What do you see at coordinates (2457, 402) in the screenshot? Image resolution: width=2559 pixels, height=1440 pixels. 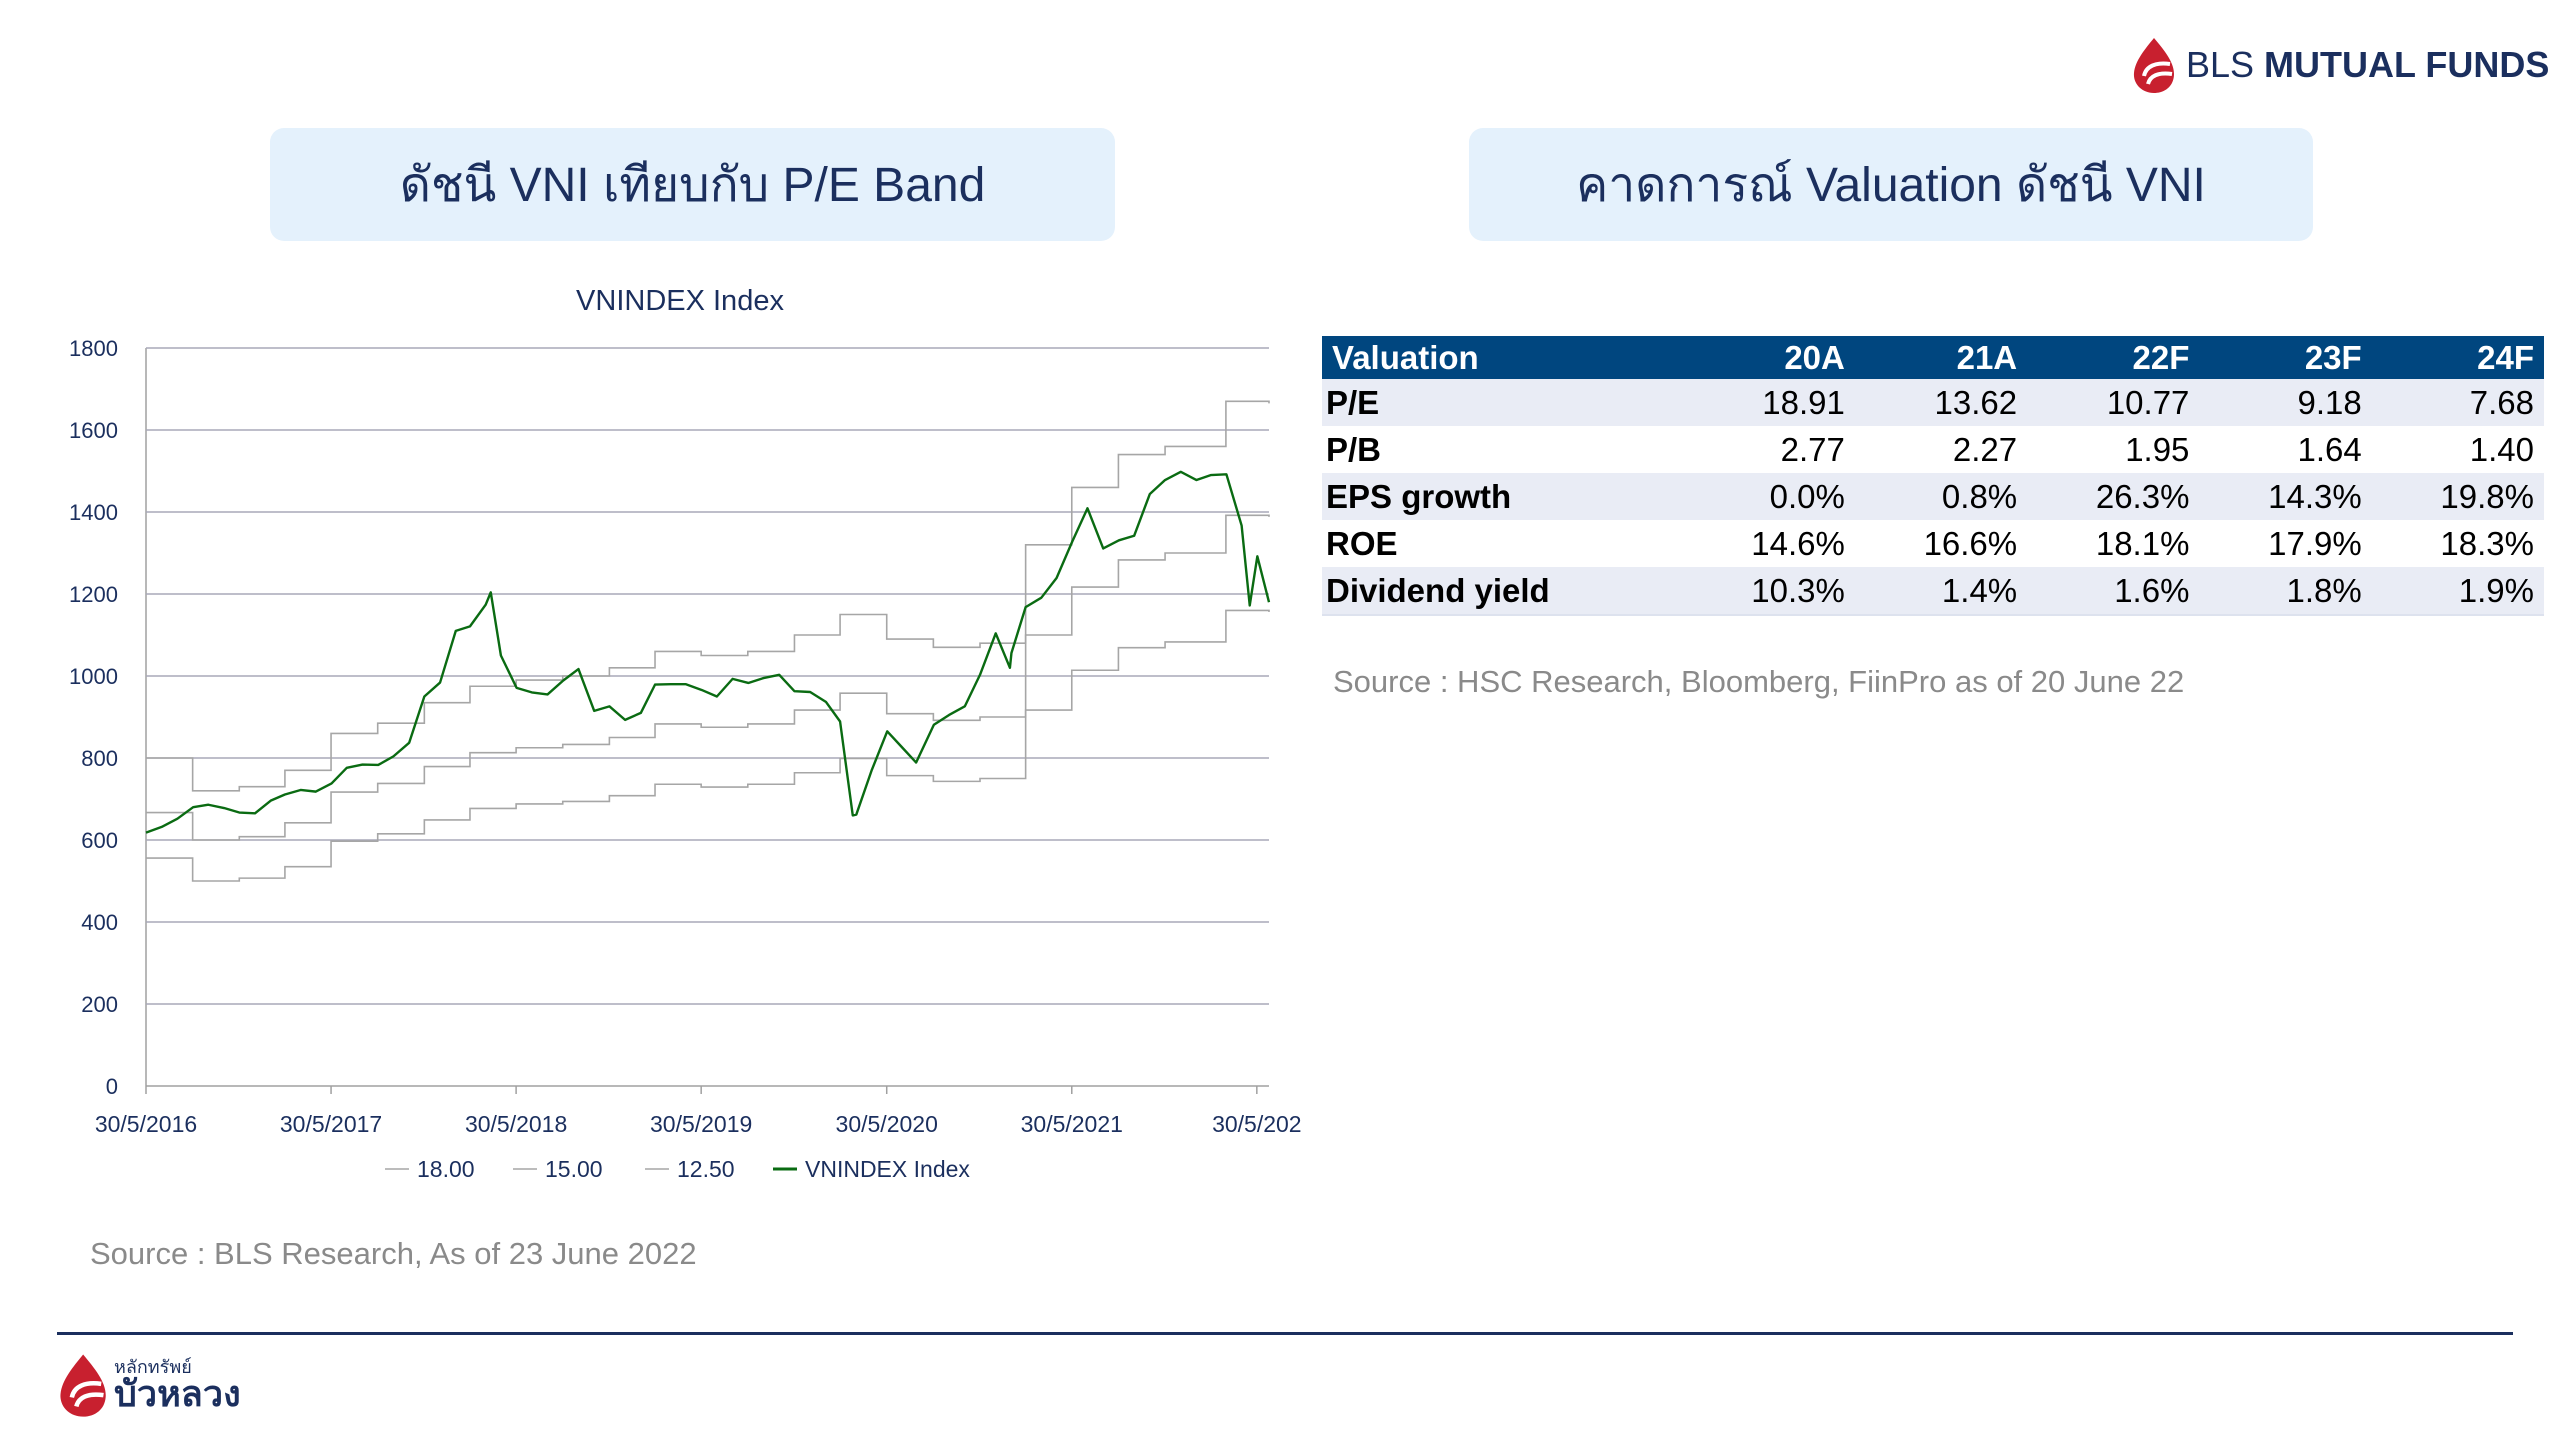 I see `row-value: 7.68` at bounding box center [2457, 402].